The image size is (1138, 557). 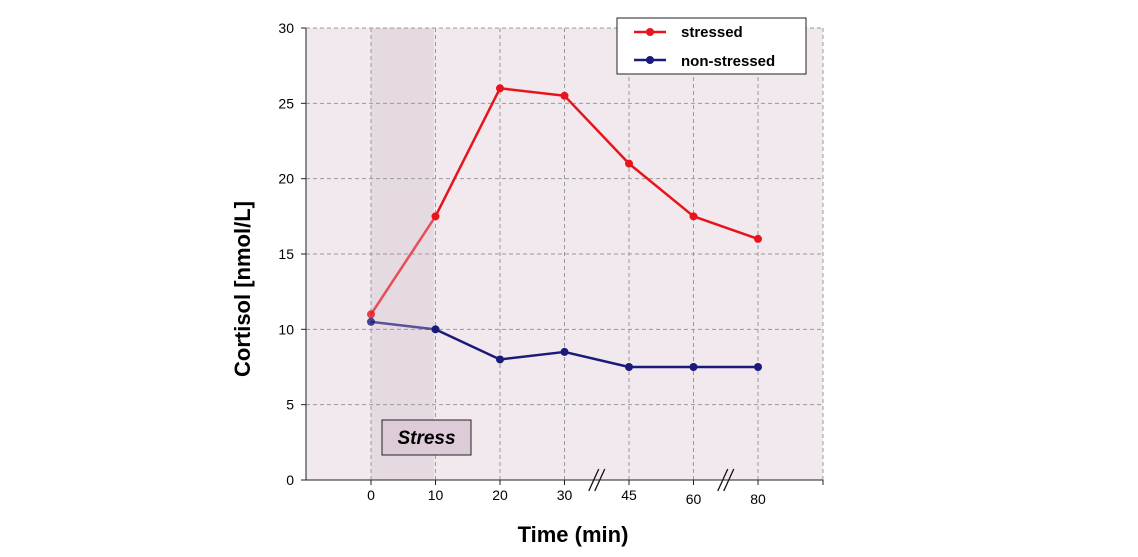 What do you see at coordinates (290, 405) in the screenshot?
I see `y-tick-label: 5` at bounding box center [290, 405].